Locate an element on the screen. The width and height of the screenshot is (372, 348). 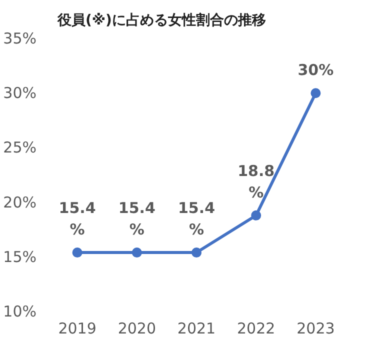
y-tick-label: 35% is located at coordinates (20, 39).